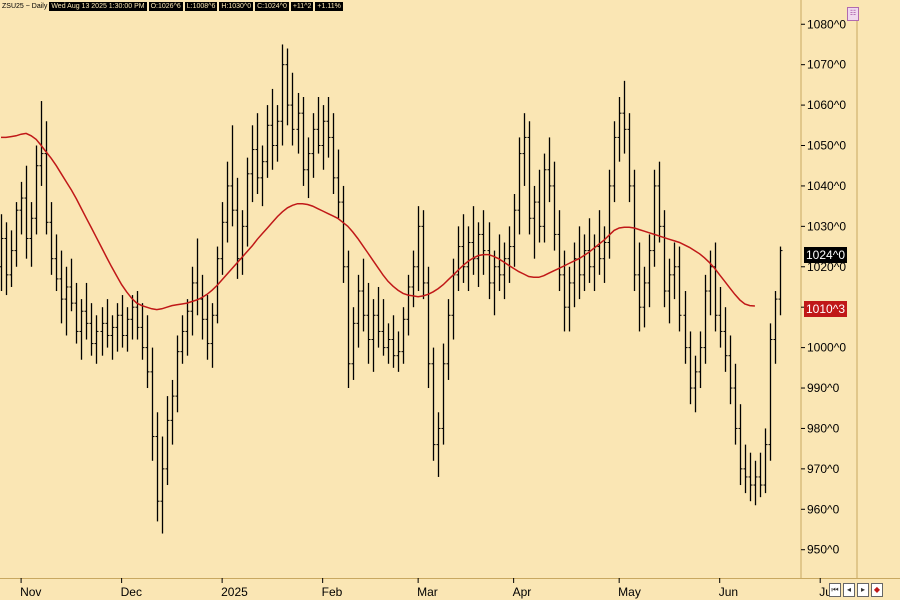 This screenshot has height=600, width=900. Describe the element at coordinates (877, 590) in the screenshot. I see `diamond-icon: ◆` at that location.